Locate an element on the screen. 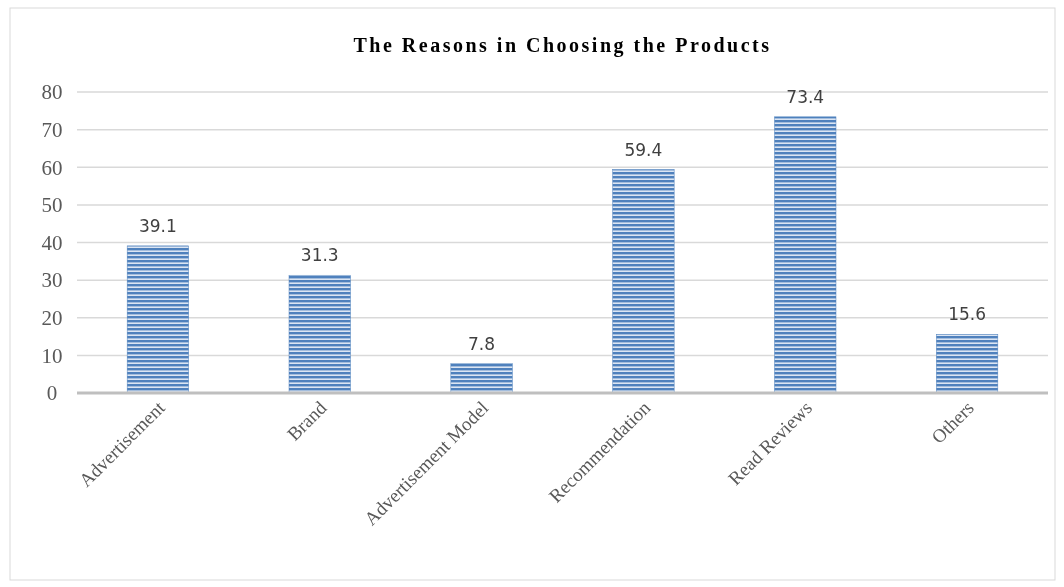 This screenshot has height=587, width=1064. chart-title: The Reasons in Choosing the Products is located at coordinates (562, 45).